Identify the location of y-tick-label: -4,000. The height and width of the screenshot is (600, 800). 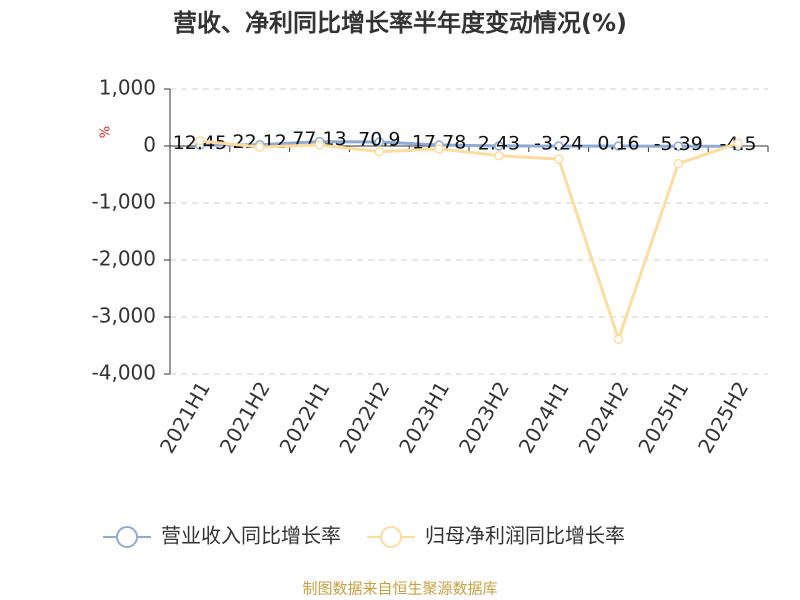
(124, 373).